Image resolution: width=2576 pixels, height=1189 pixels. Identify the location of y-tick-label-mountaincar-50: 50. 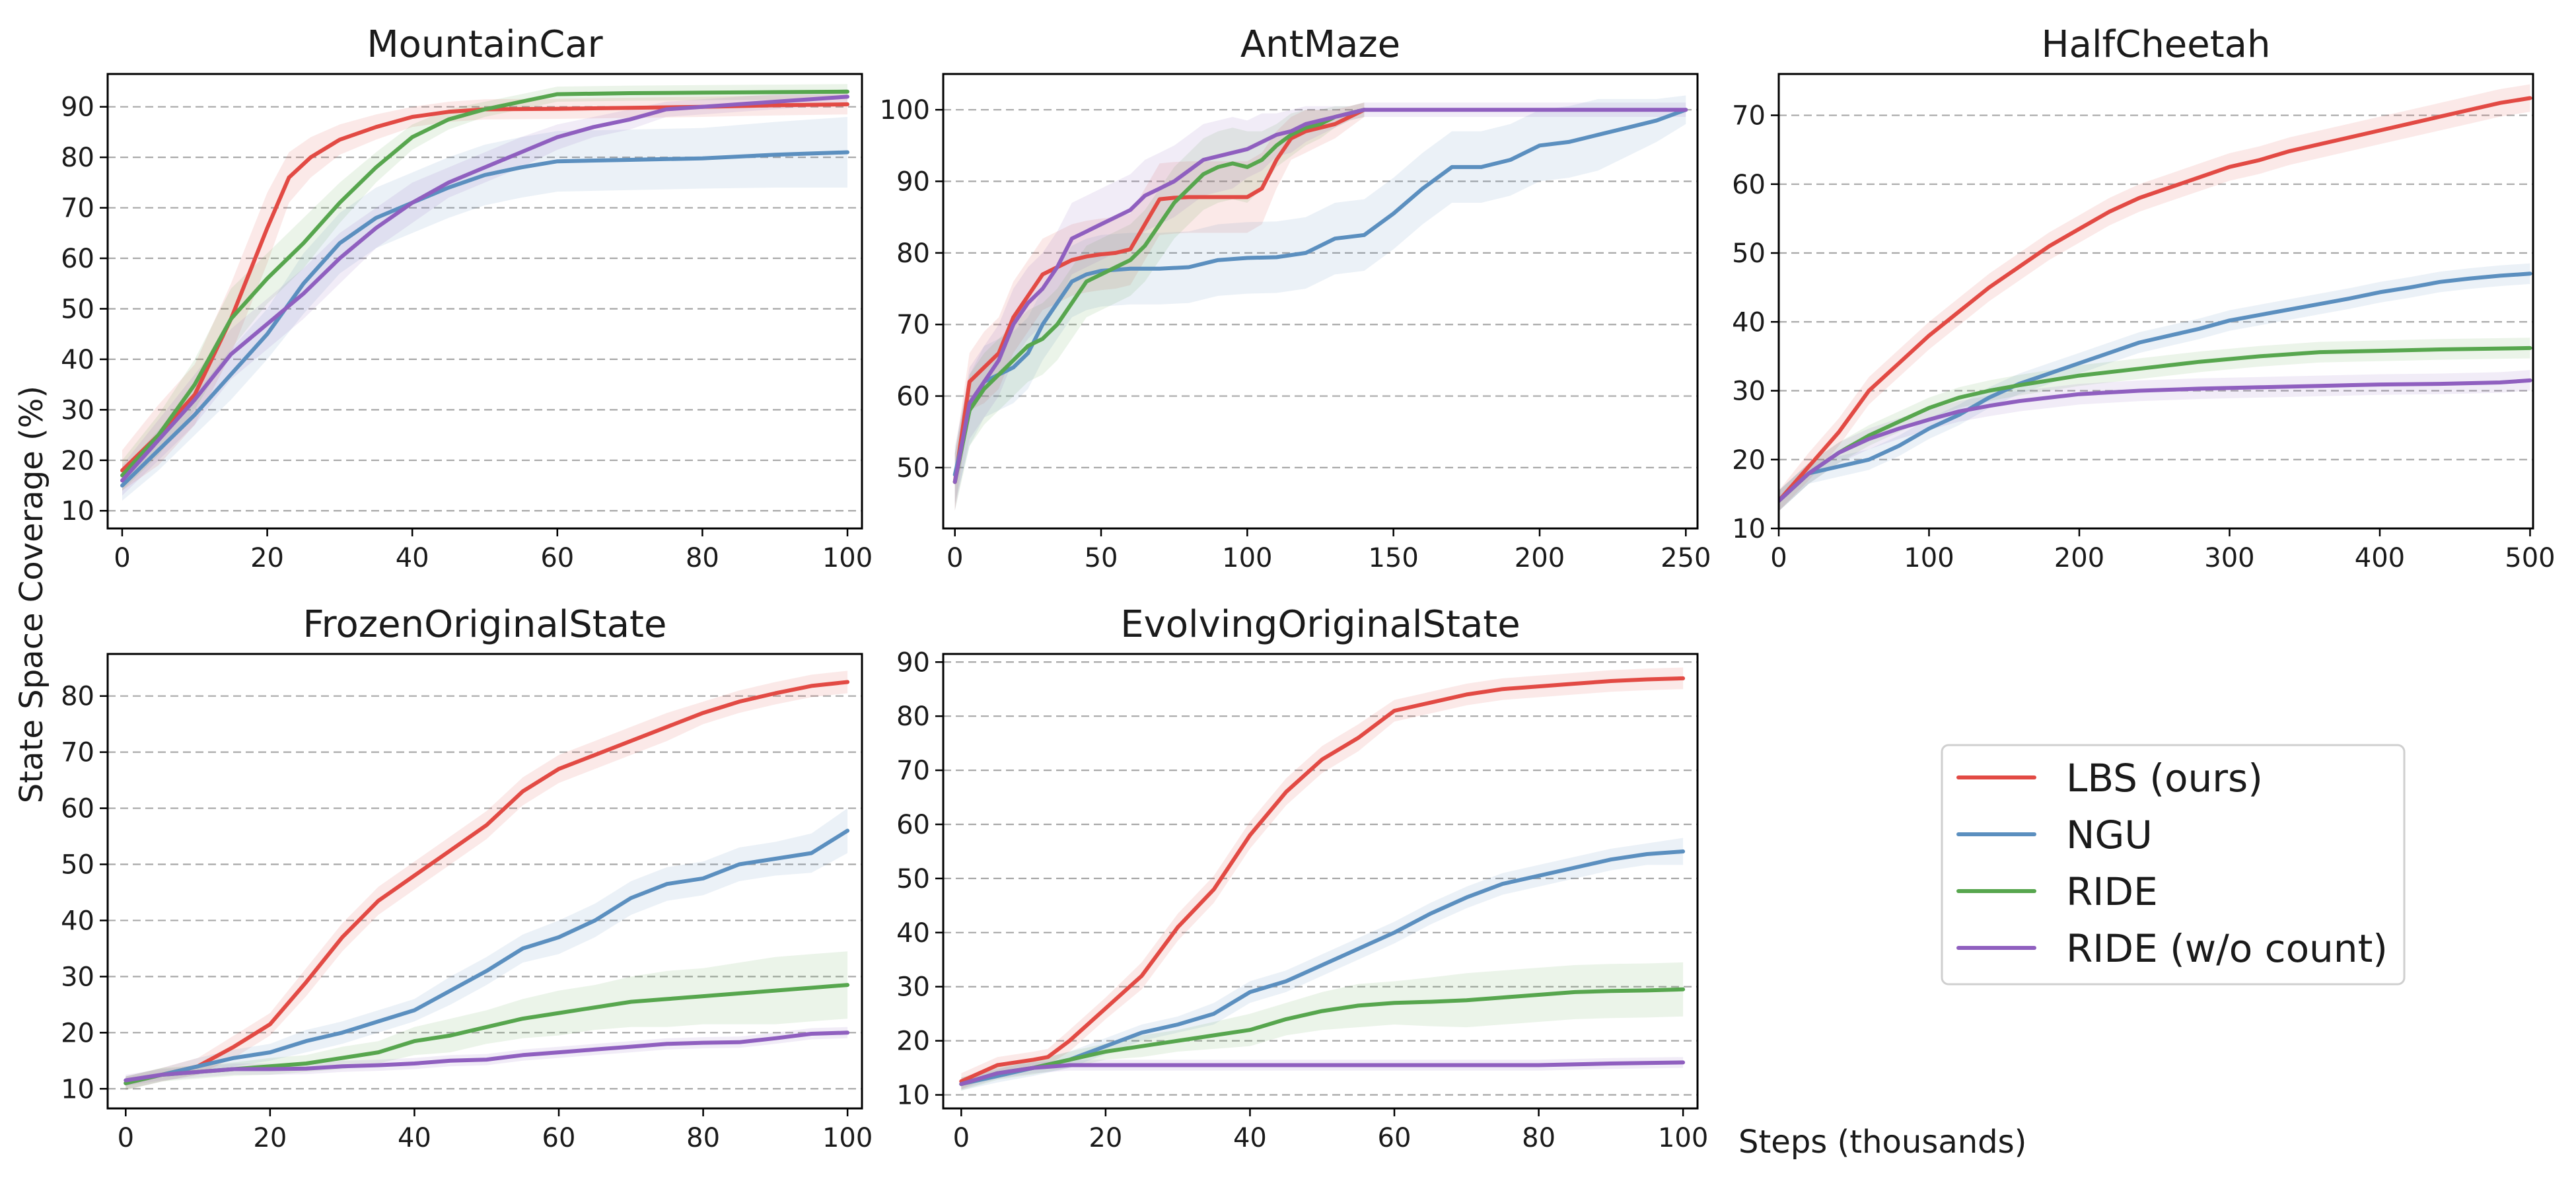
(78, 309).